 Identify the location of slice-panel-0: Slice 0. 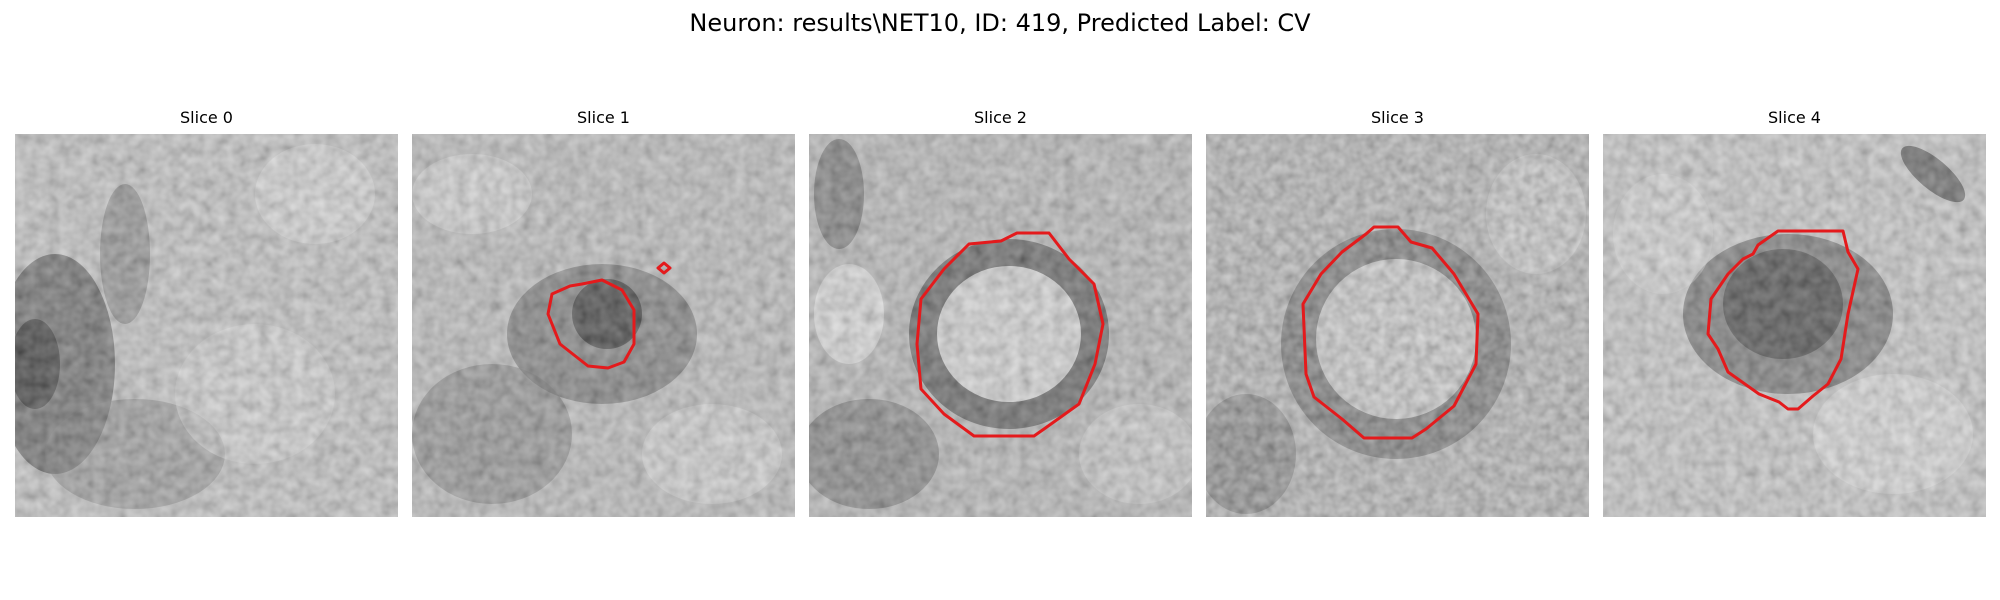
(206, 312).